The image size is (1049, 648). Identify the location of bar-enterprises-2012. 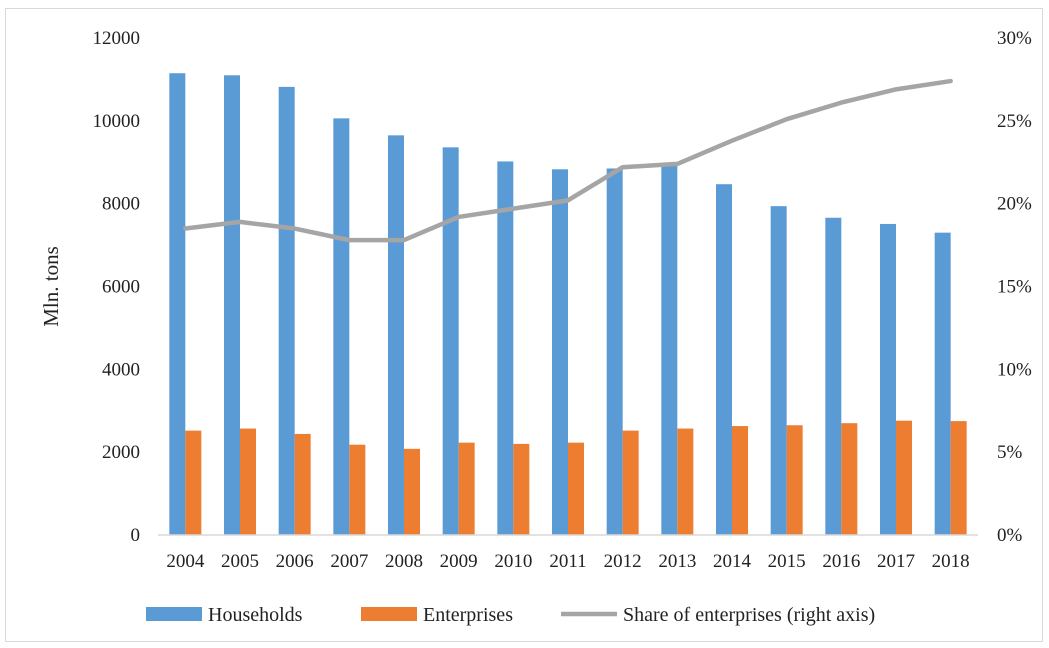
(630, 482).